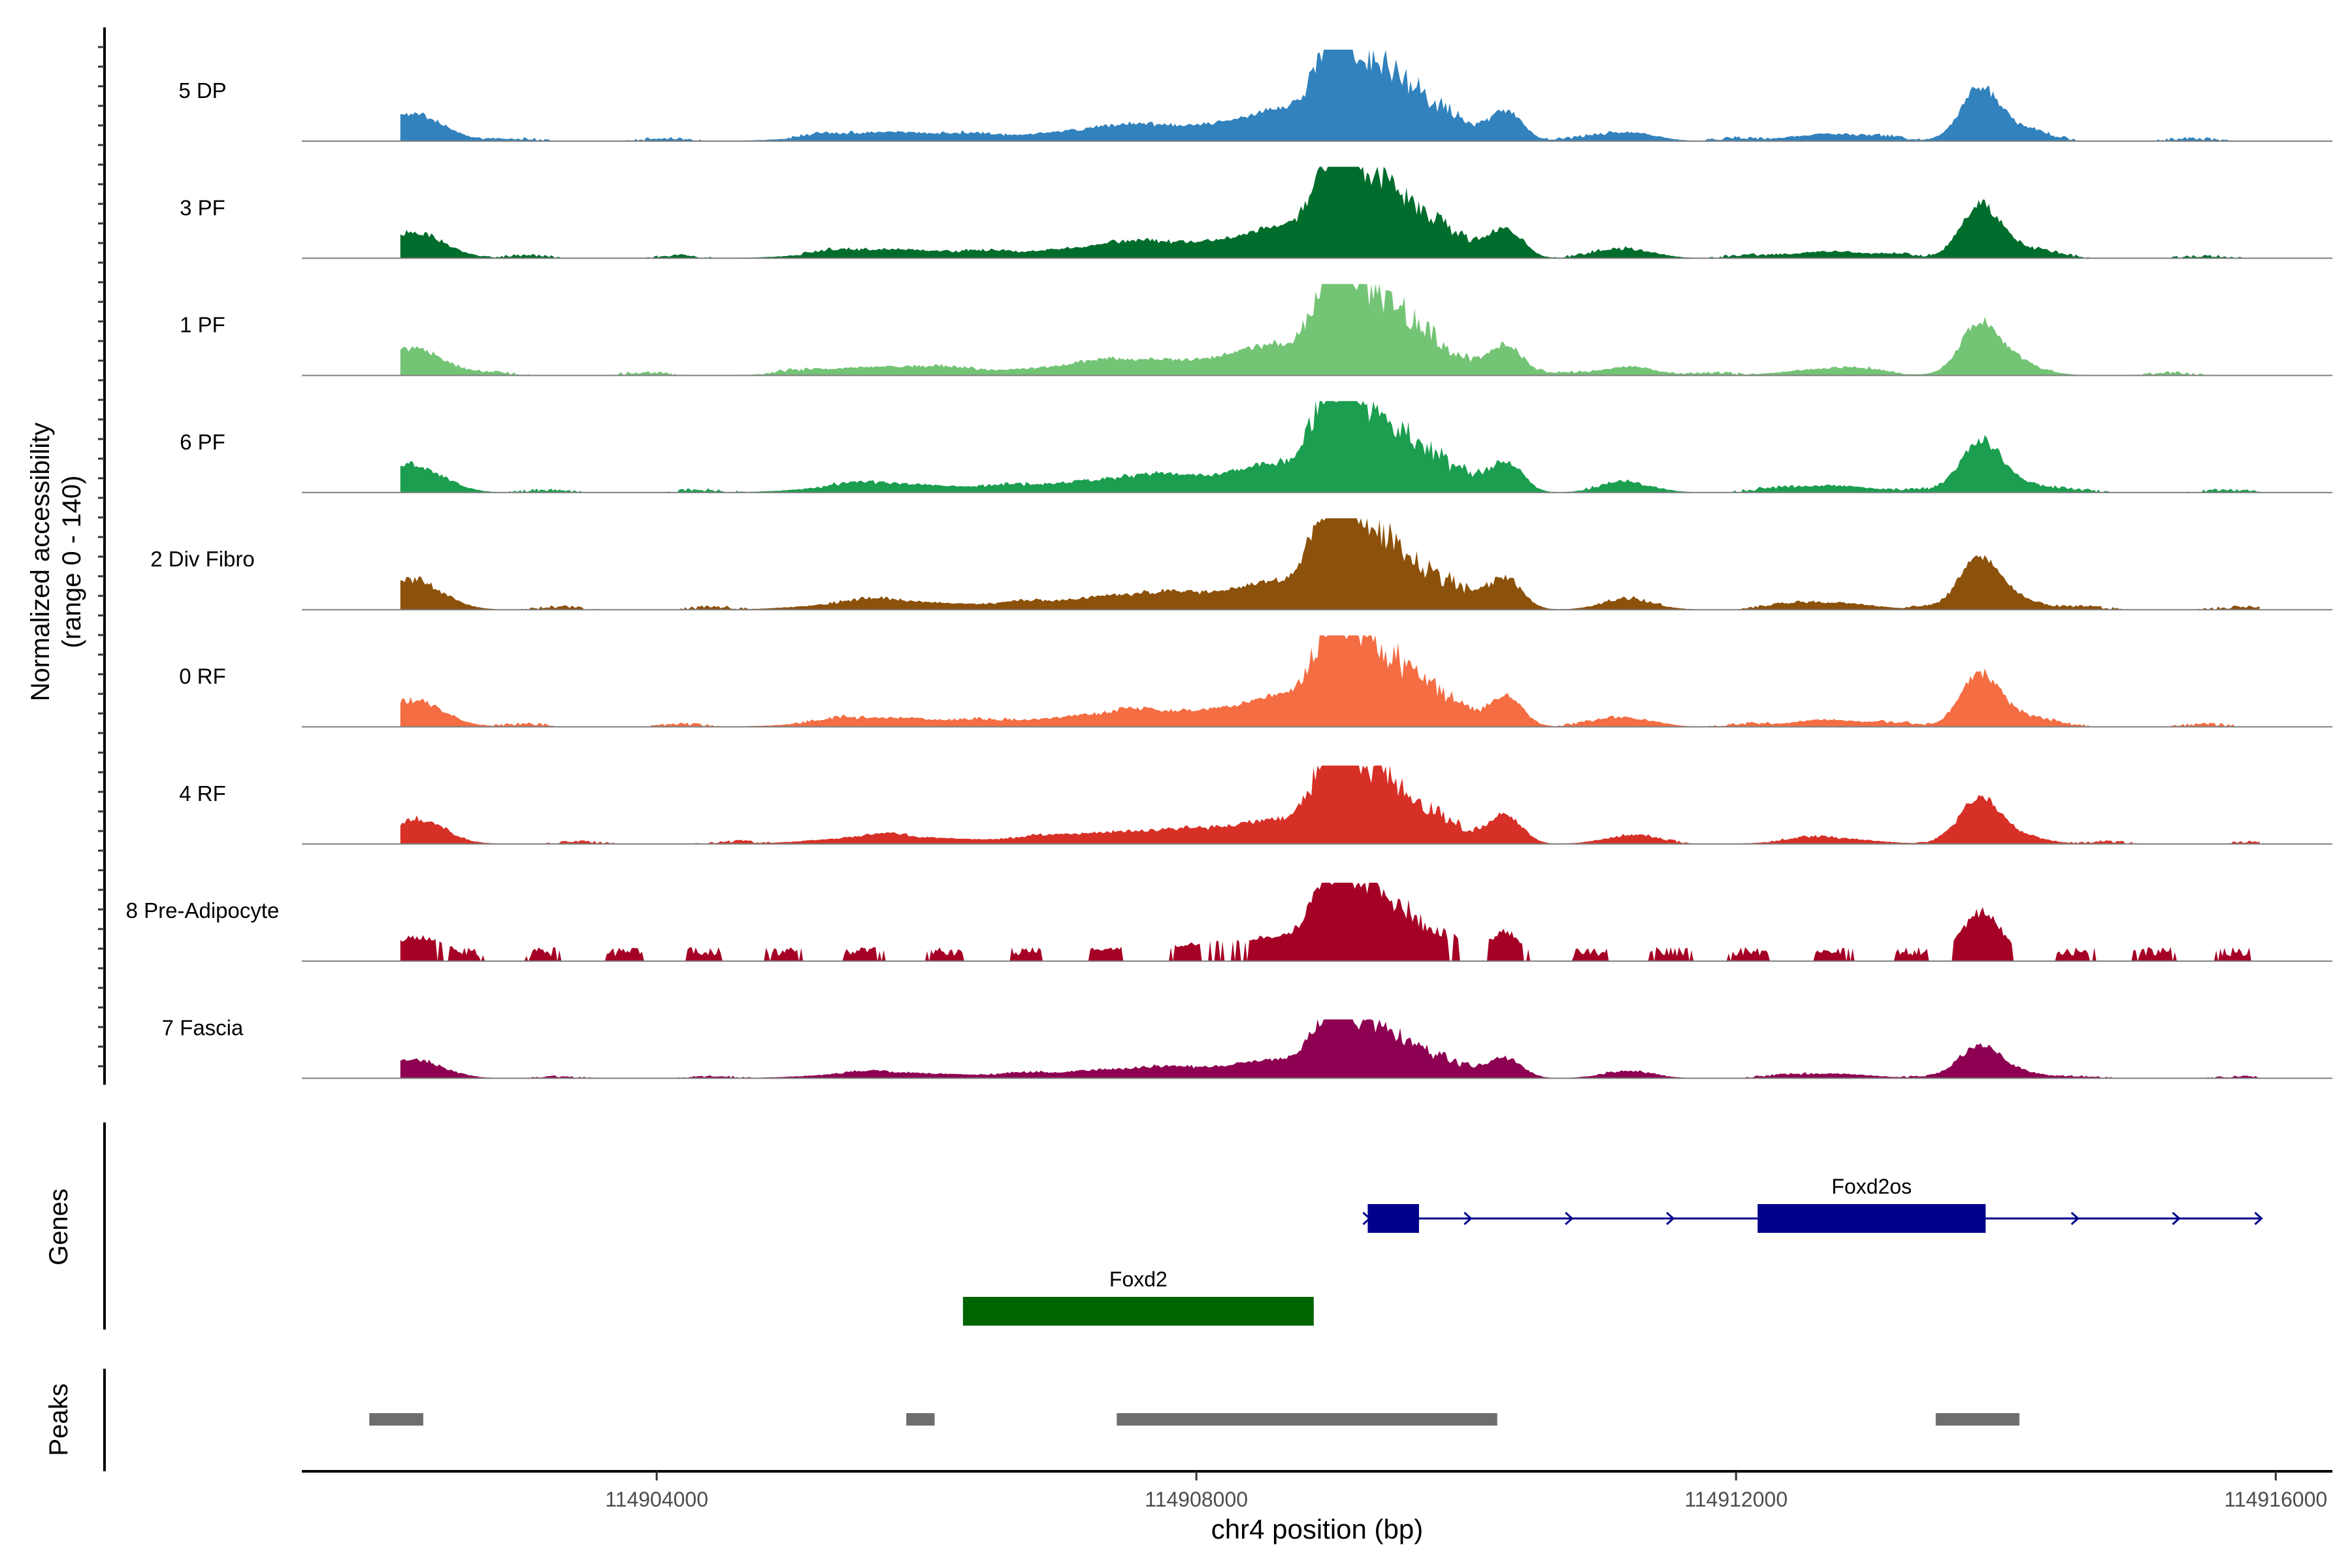 This screenshot has height=1568, width=2352. What do you see at coordinates (1330, 1049) in the screenshot?
I see `coverage-area-7-fascia` at bounding box center [1330, 1049].